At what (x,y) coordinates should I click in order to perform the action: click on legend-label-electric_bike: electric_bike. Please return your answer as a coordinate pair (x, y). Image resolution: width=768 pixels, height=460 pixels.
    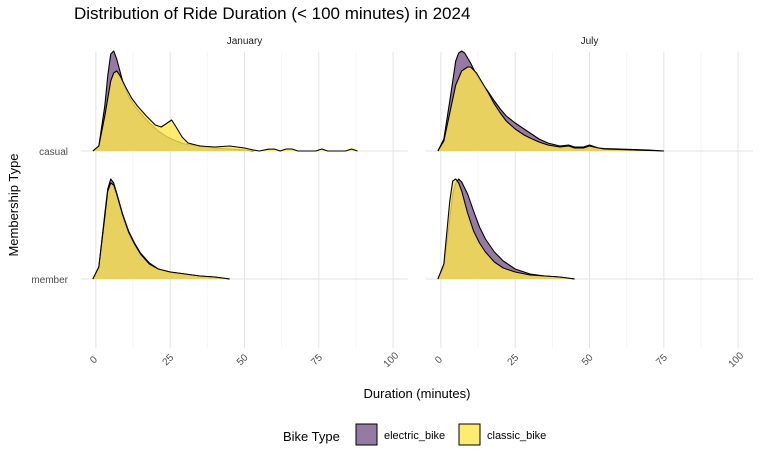
    Looking at the image, I should click on (414, 436).